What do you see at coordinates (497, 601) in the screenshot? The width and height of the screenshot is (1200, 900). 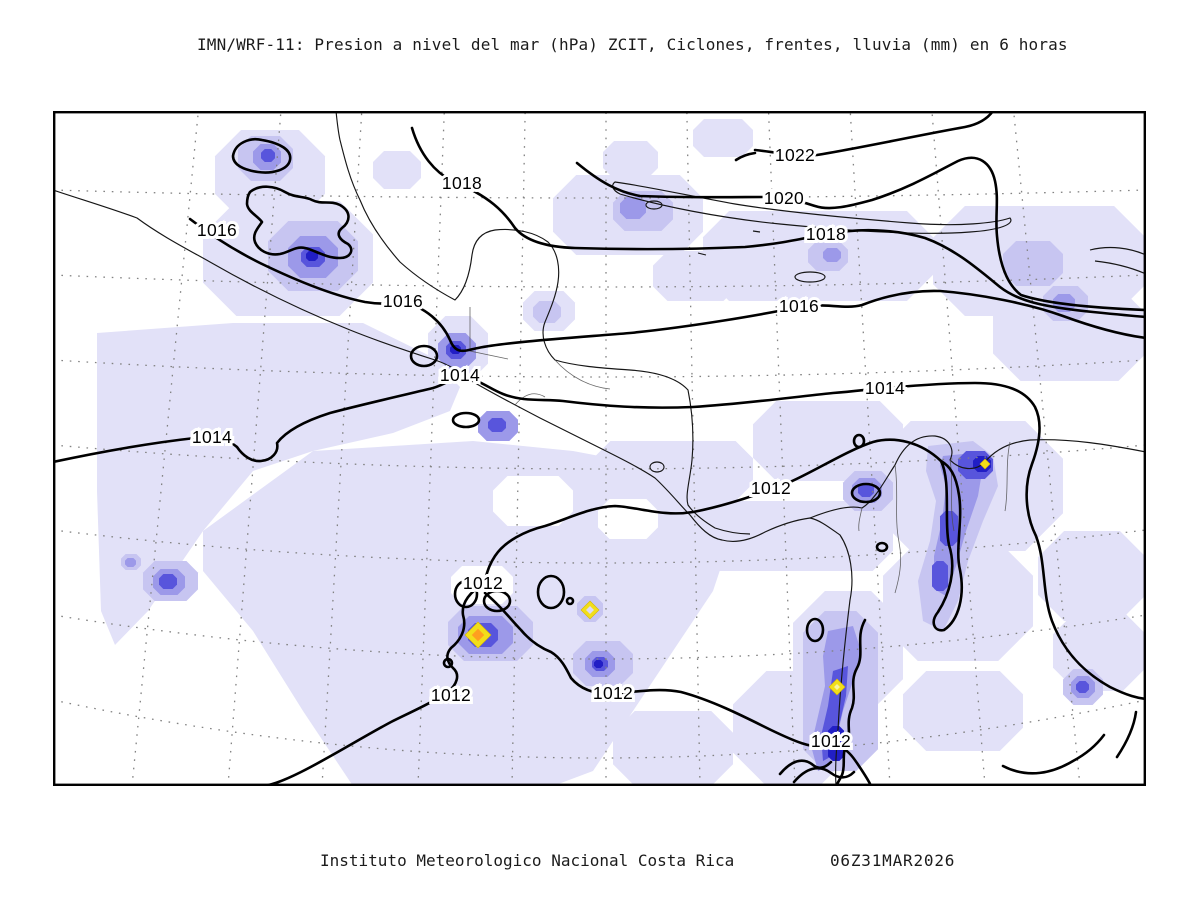 I see `isobar-small-loop-b` at bounding box center [497, 601].